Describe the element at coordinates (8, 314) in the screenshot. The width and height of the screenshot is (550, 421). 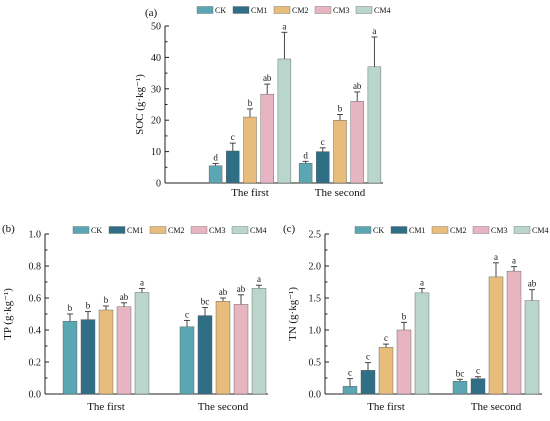
I see `y-axis-title: TP (g·kg⁻¹)` at that location.